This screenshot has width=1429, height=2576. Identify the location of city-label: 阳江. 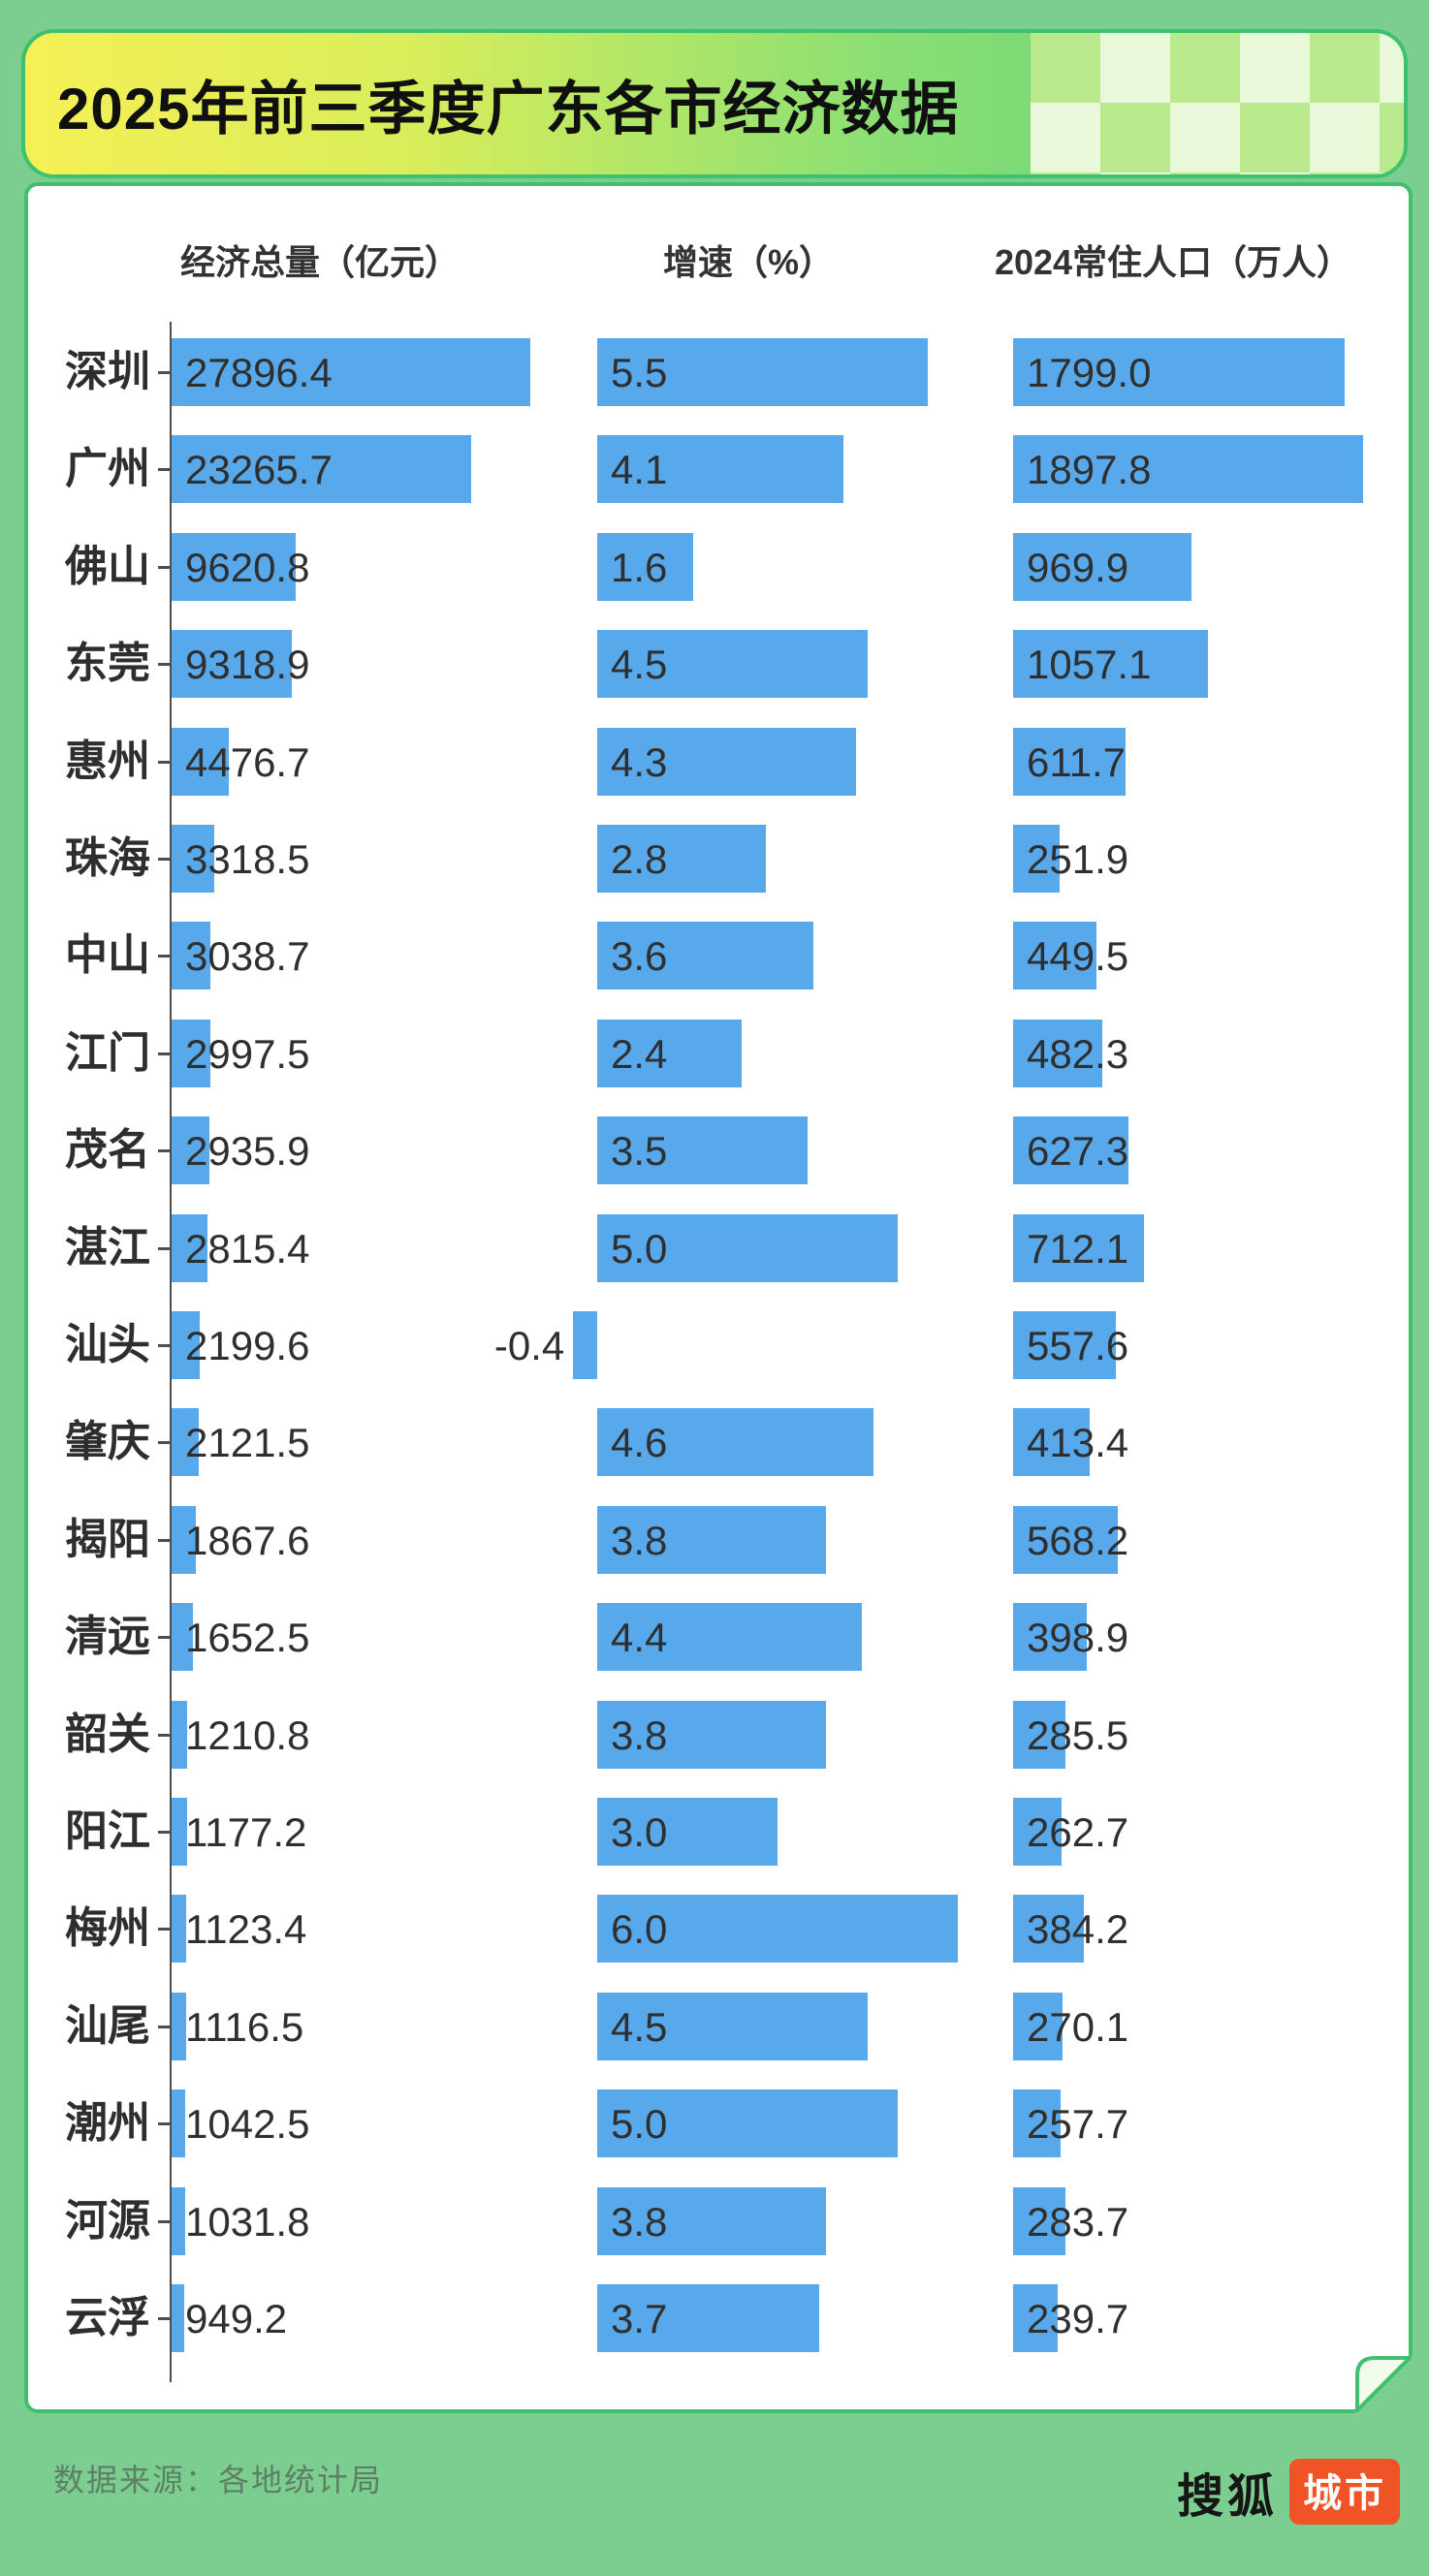
(107, 1831).